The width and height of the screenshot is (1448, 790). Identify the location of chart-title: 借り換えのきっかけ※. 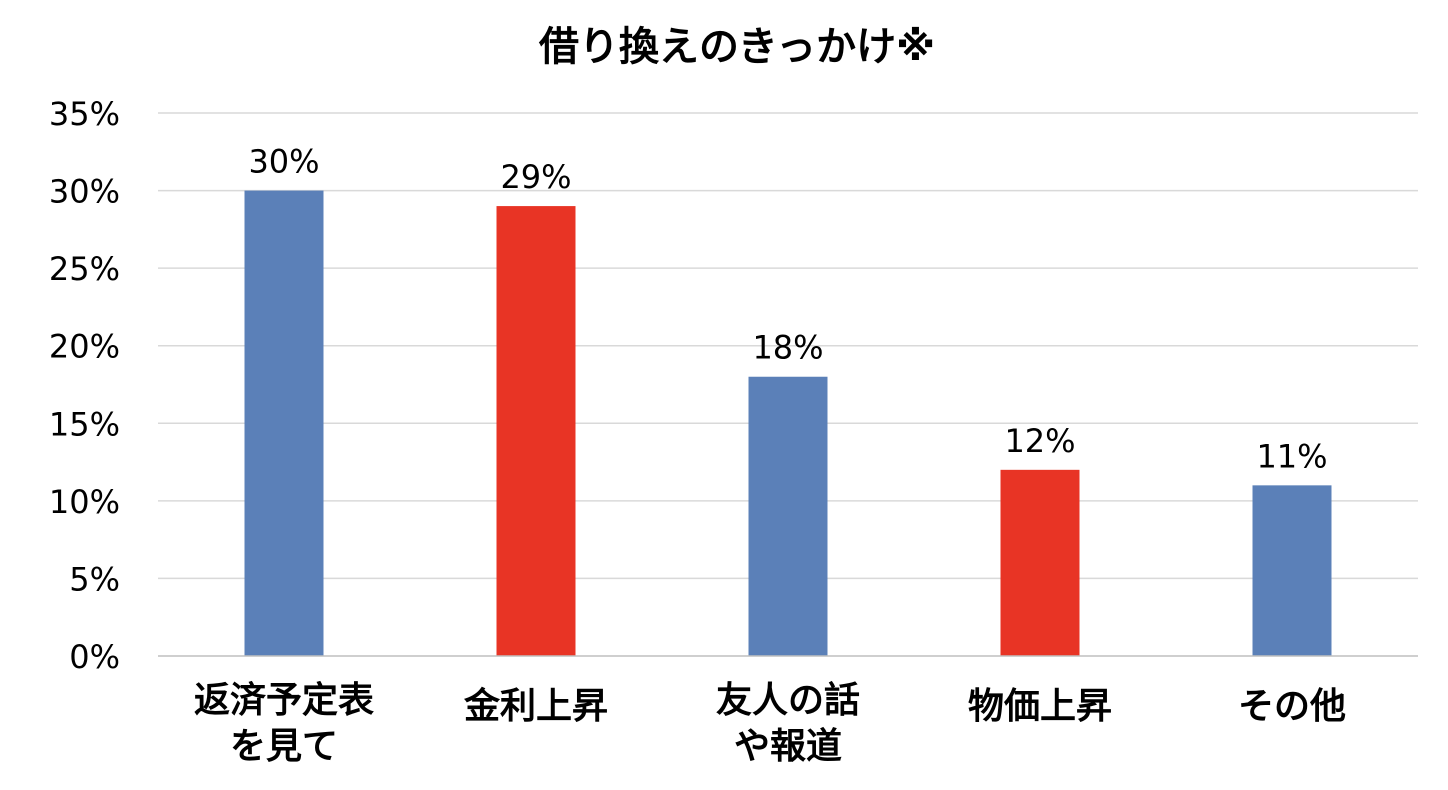
(736, 47).